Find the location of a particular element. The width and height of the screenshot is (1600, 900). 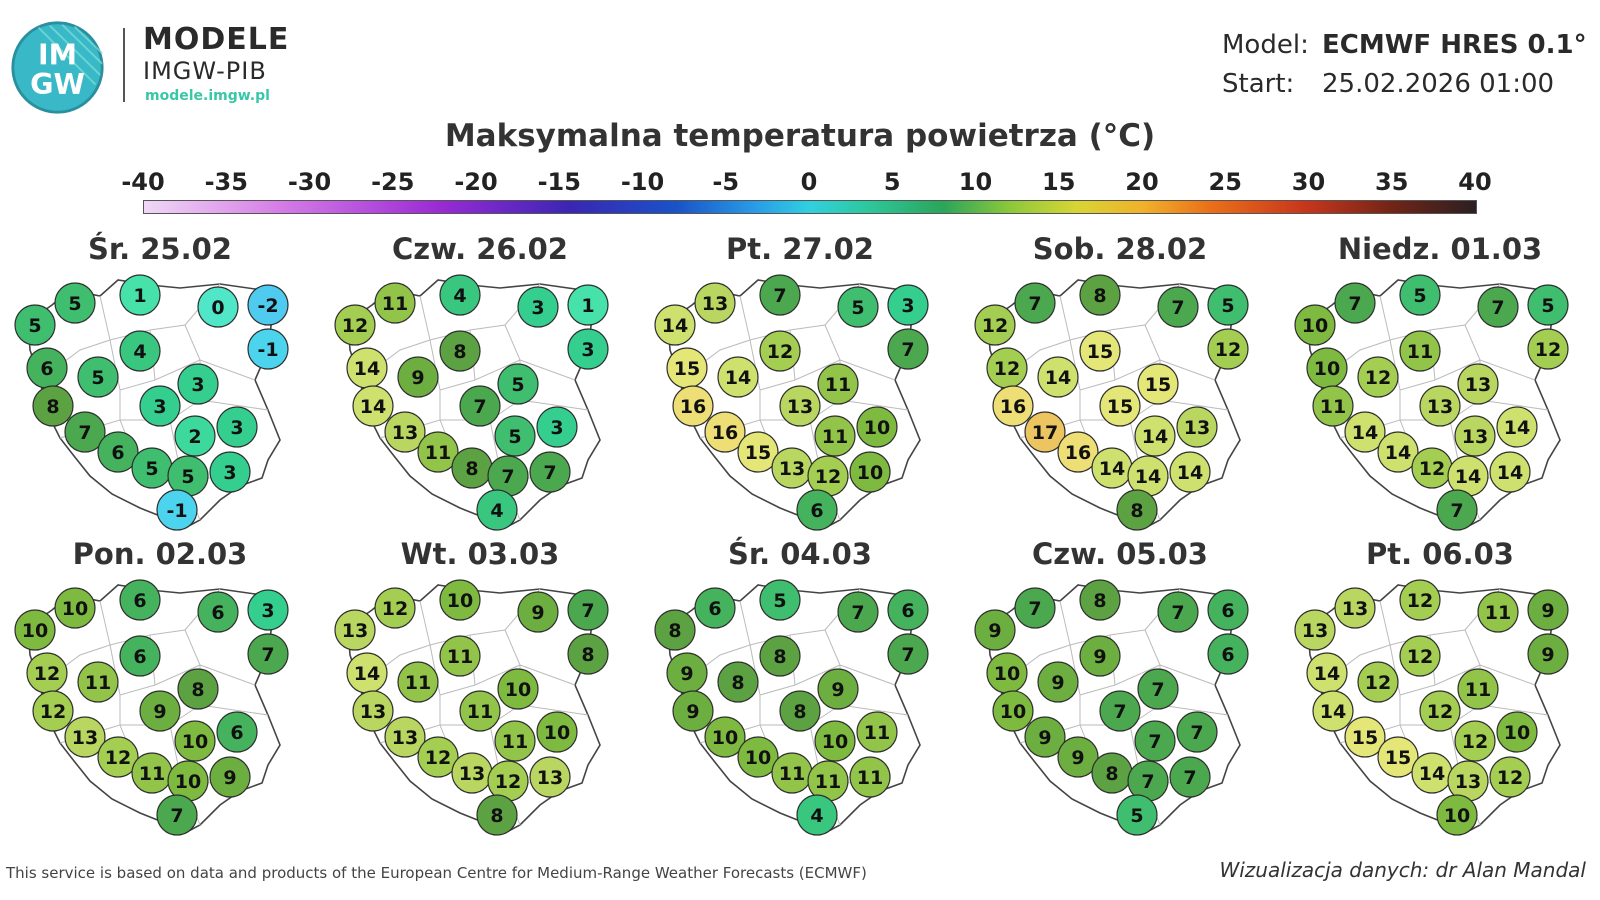

station-temperature: 14 is located at coordinates (1148, 477).